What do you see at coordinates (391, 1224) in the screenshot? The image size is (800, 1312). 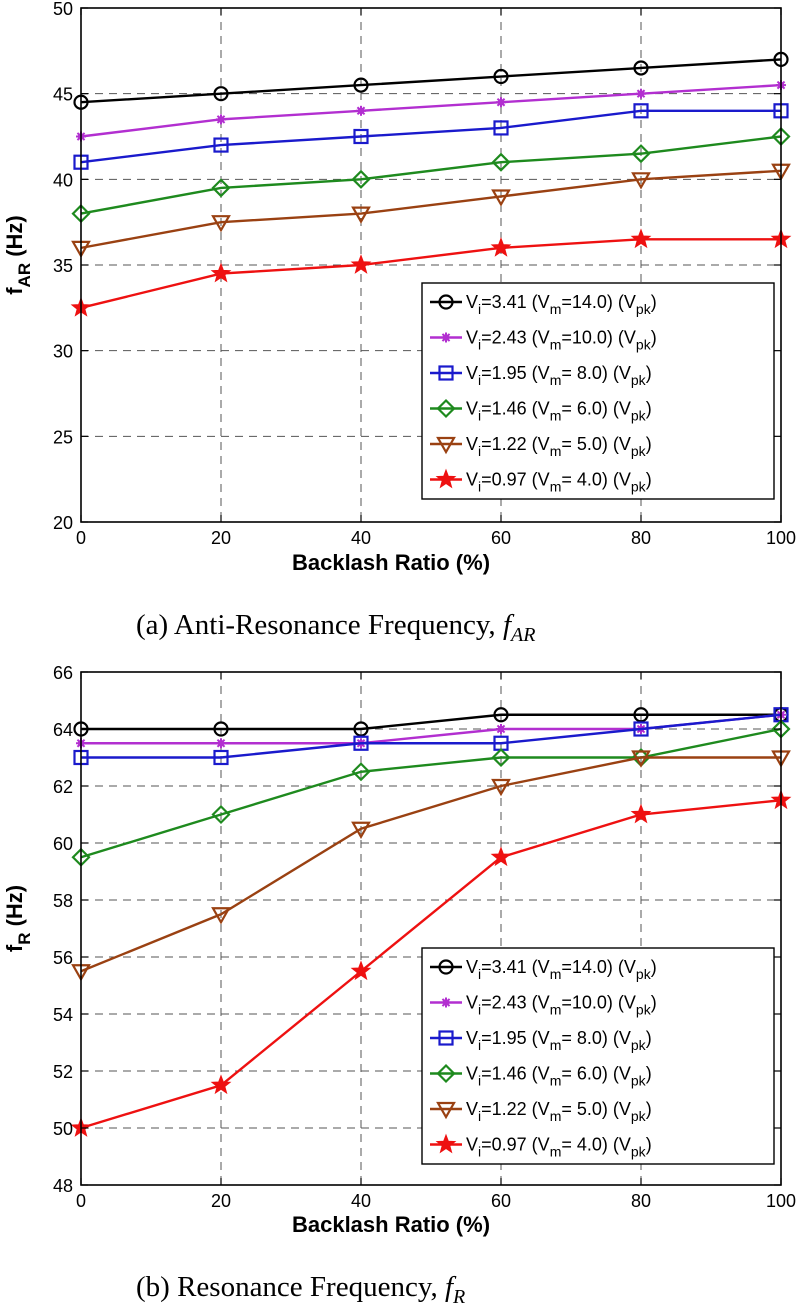 I see `x-axis-label: Backlash Ratio (%)` at bounding box center [391, 1224].